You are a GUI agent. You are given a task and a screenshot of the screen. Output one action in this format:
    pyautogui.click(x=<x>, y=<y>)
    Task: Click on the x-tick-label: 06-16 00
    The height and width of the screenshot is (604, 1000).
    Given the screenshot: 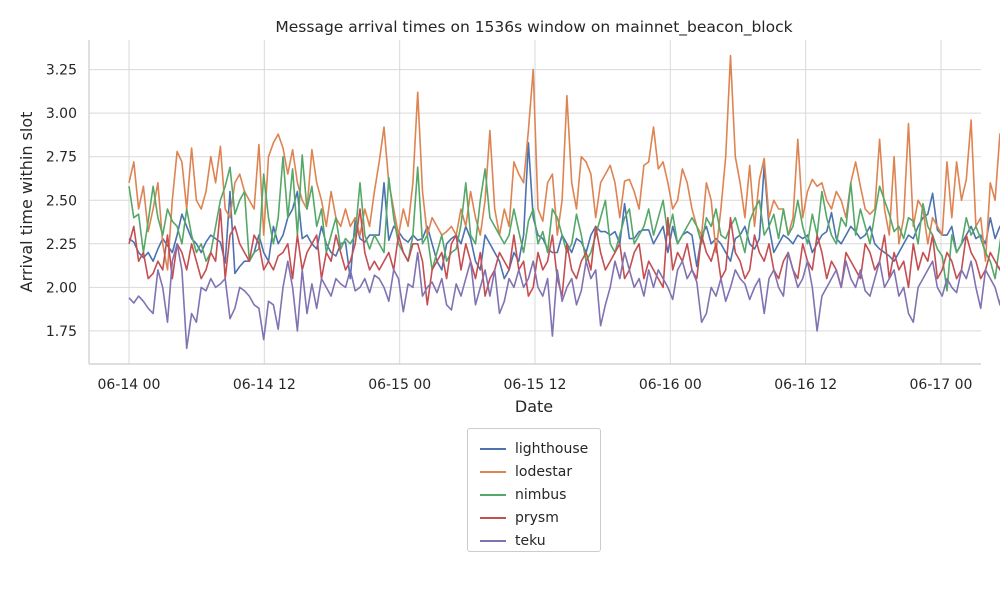 What is the action you would take?
    pyautogui.click(x=670, y=385)
    